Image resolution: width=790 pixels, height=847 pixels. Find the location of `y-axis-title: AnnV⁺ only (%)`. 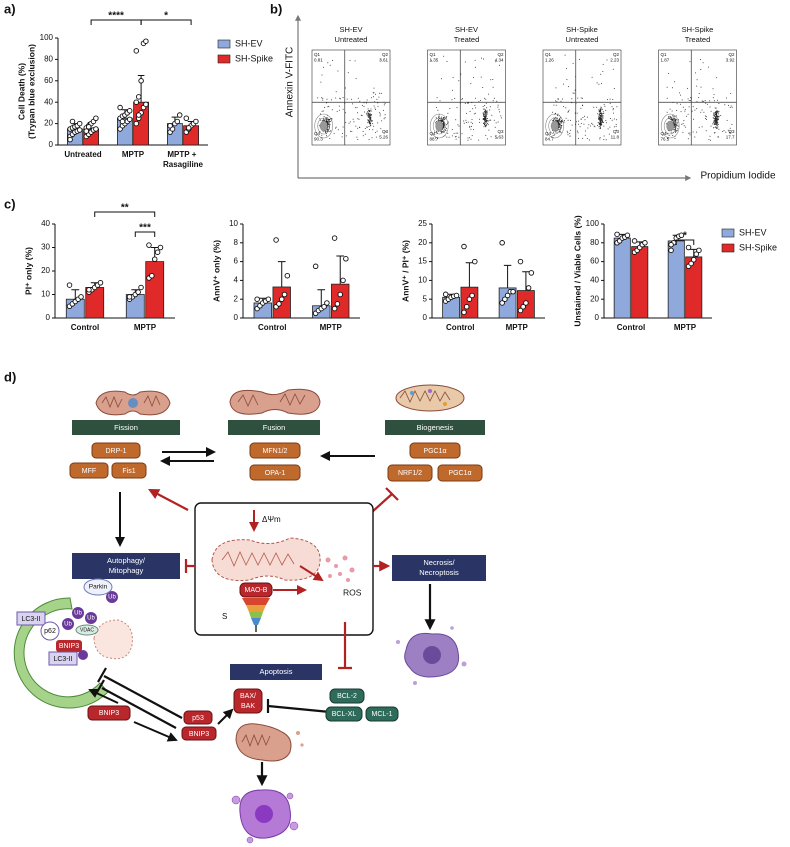

y-axis-title: AnnV⁺ only (%) is located at coordinates (216, 271).